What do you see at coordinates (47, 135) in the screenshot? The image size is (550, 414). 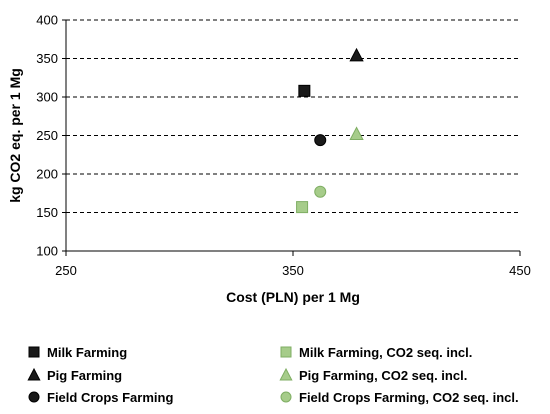 I see `y-tick-label: 250` at bounding box center [47, 135].